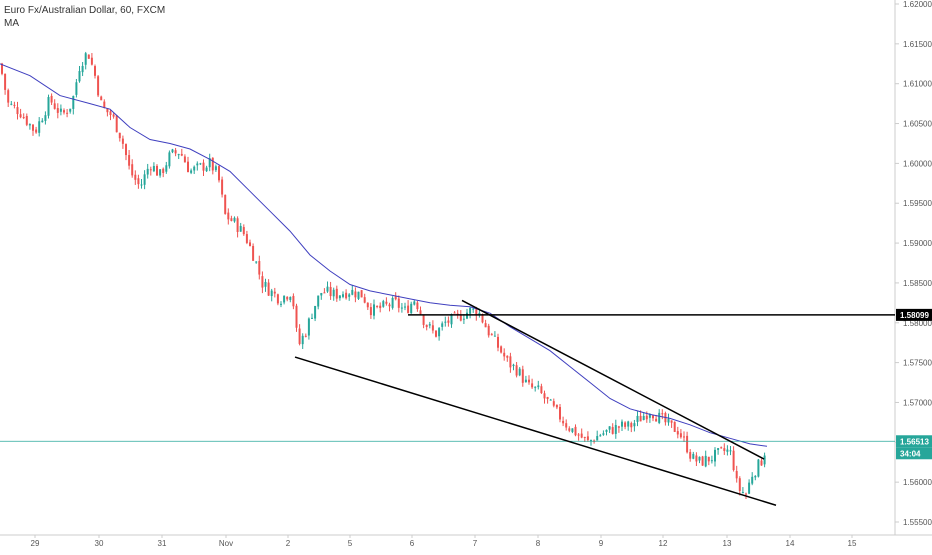  I want to click on y-tick-label: 1.58000, so click(917, 323).